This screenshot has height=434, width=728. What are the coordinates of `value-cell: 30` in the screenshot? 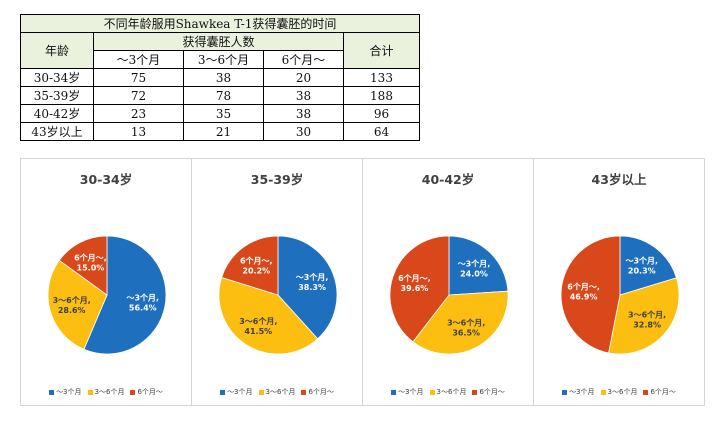 It's located at (303, 131).